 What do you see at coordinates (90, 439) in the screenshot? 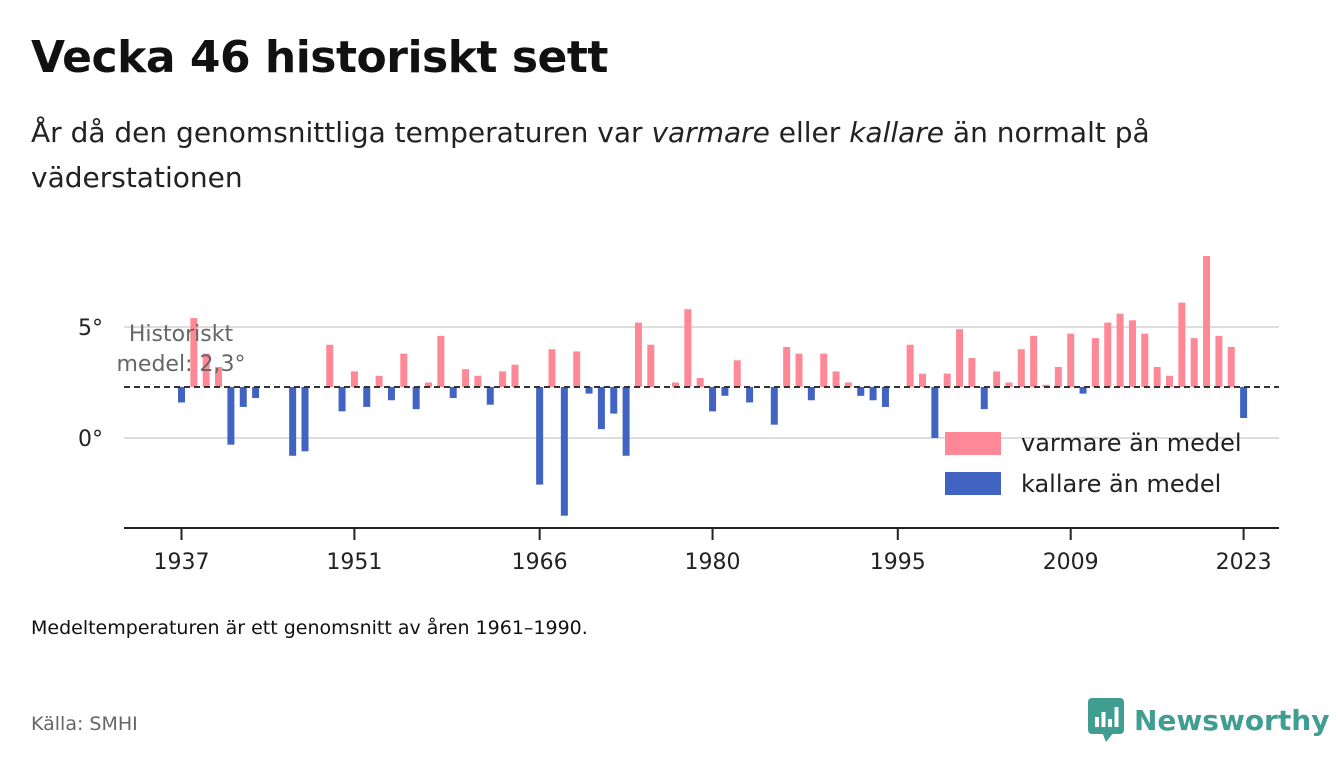
I see `y-tick-label: 0°` at bounding box center [90, 439].